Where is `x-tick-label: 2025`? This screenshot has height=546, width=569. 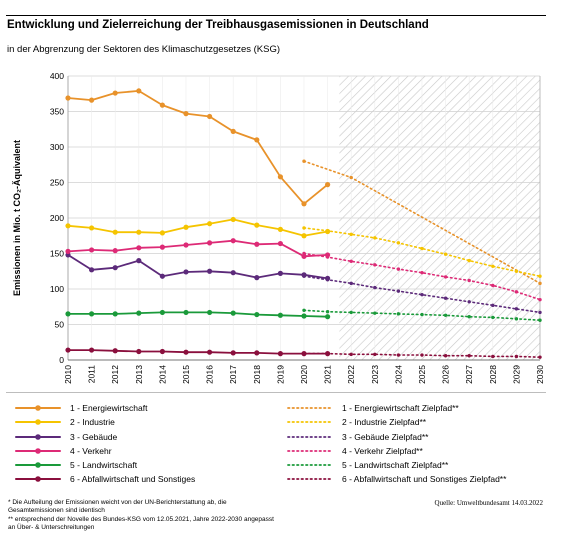
x-tick-label: 2025 is located at coordinates (422, 374).